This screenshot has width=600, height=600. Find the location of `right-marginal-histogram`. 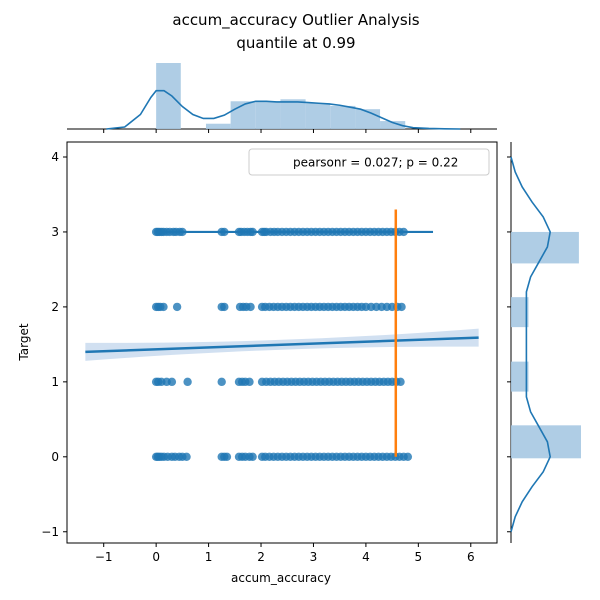

right-marginal-histogram is located at coordinates (544, 342).